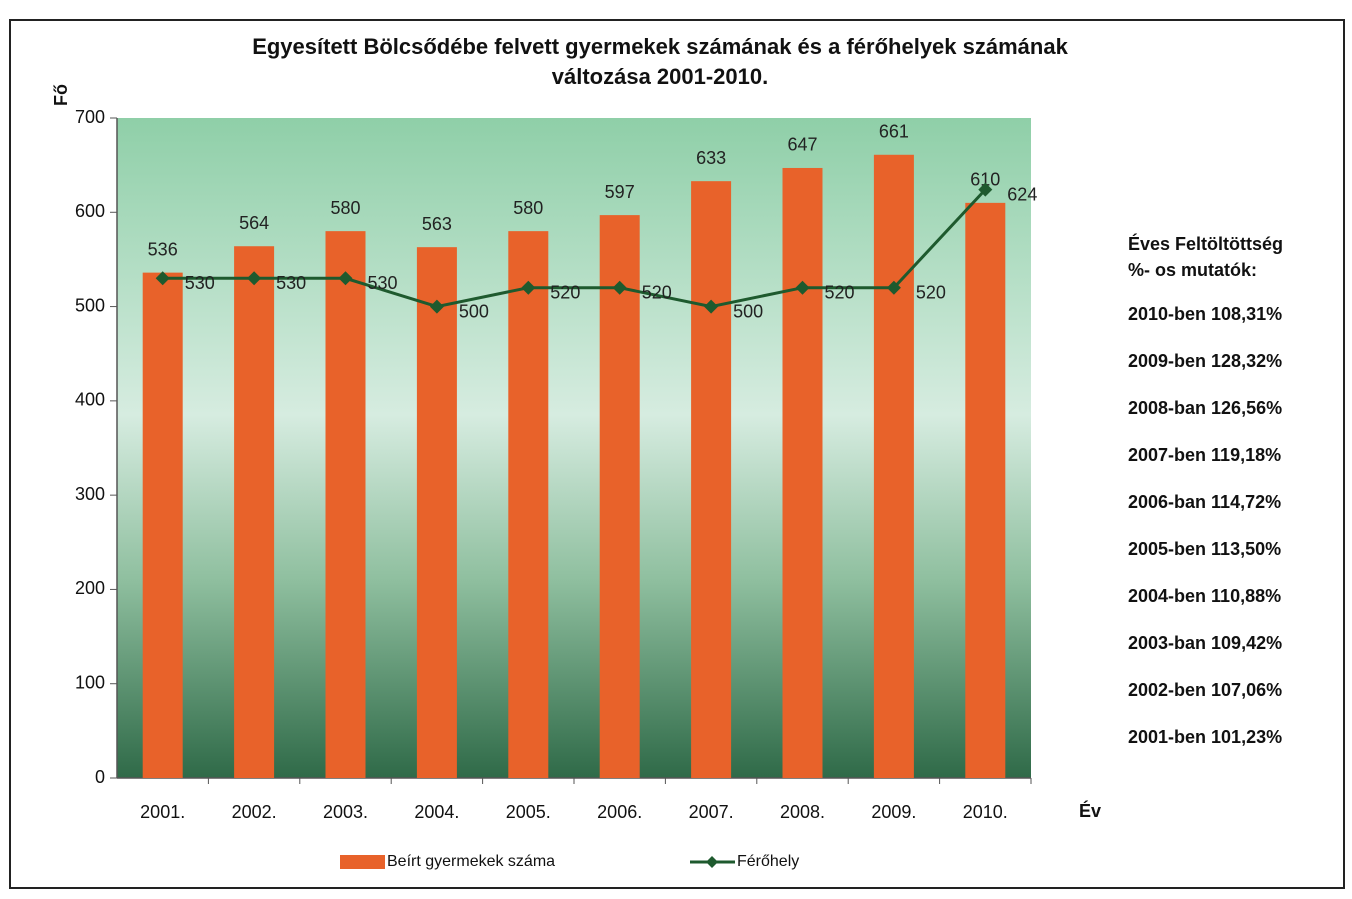 Image resolution: width=1352 pixels, height=899 pixels. I want to click on legend-label: Beírt gyermekek száma, so click(471, 861).